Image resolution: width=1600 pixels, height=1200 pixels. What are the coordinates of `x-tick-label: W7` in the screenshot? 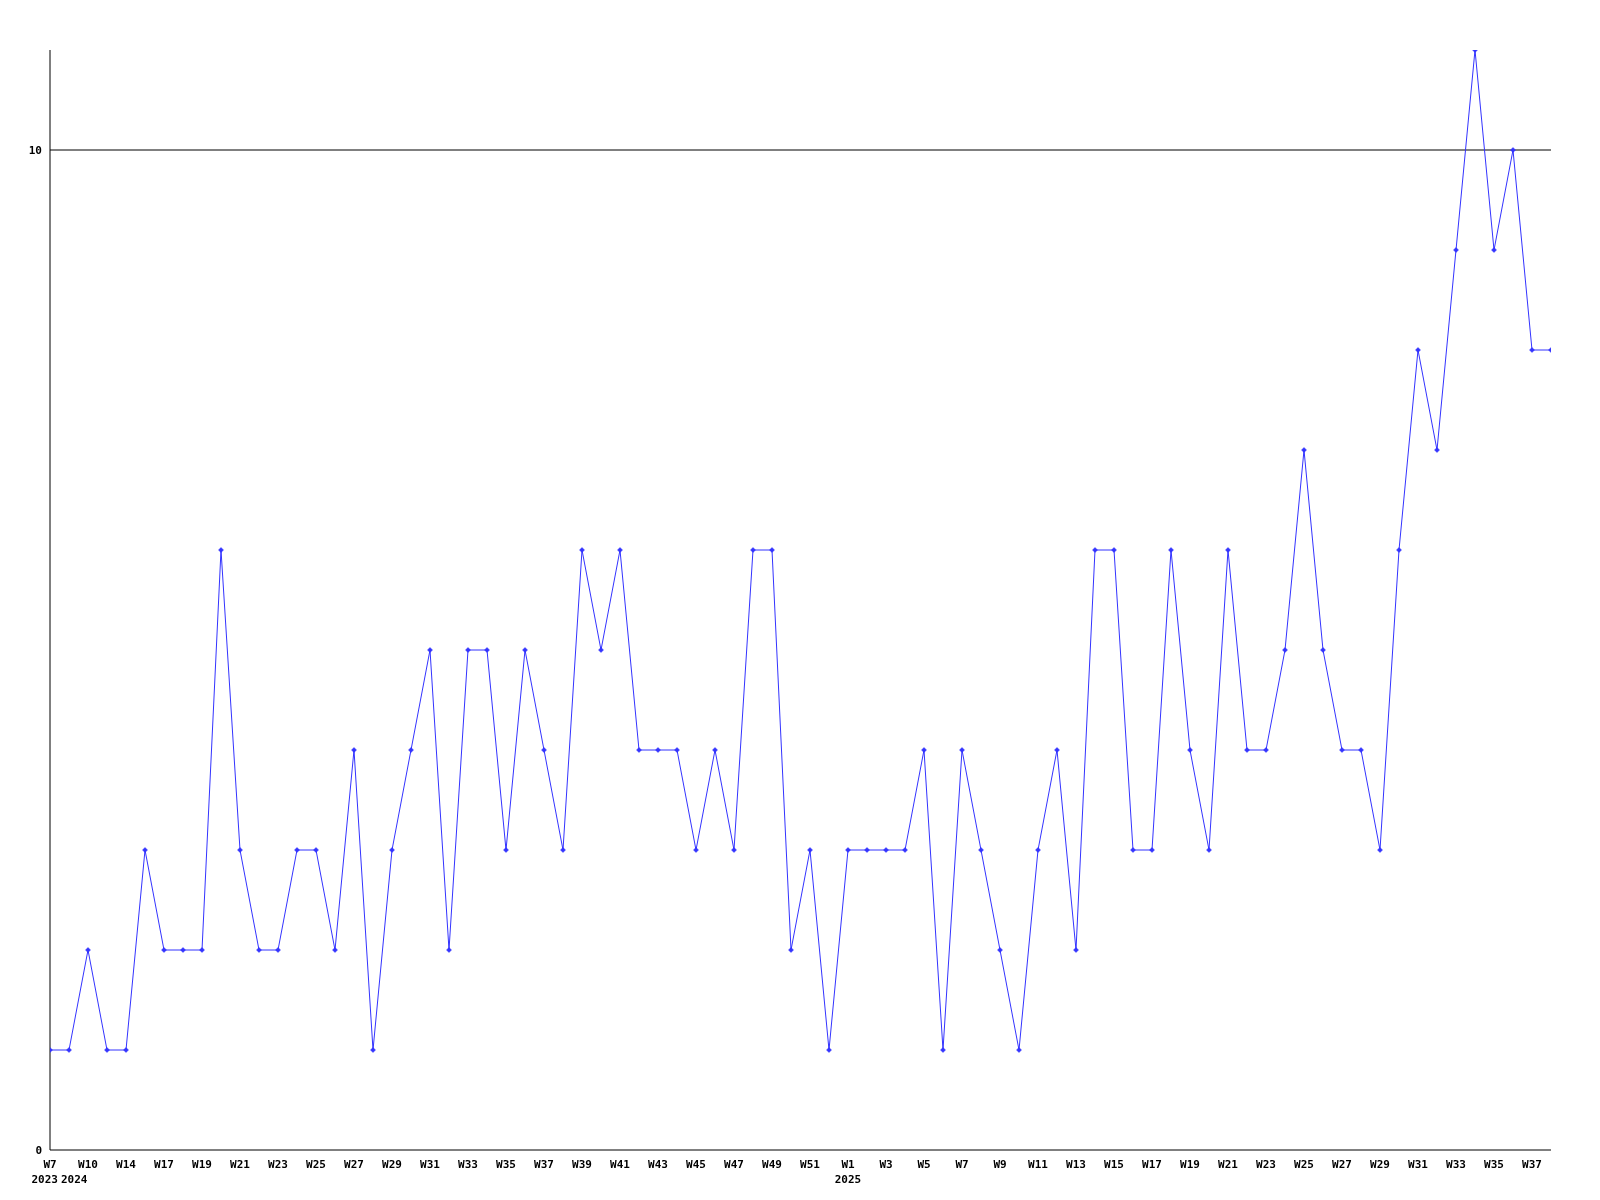 It's located at (962, 1164).